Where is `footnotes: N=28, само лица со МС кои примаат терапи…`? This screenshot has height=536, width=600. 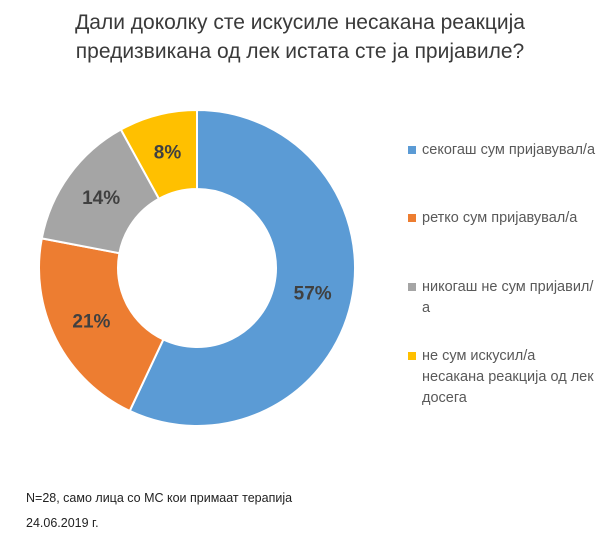 footnotes: N=28, само лица со МС кои примаат терапи… is located at coordinates (159, 511).